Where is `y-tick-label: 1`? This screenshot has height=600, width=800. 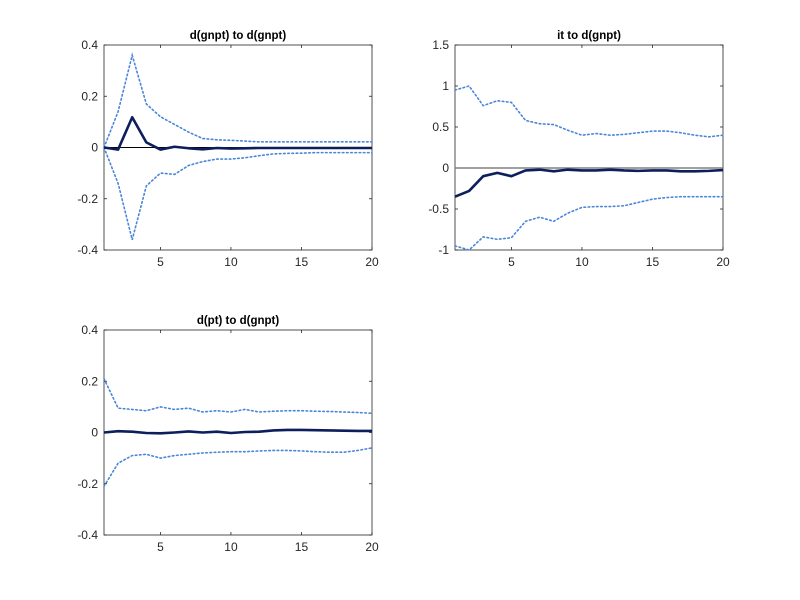
y-tick-label: 1 is located at coordinates (445, 86).